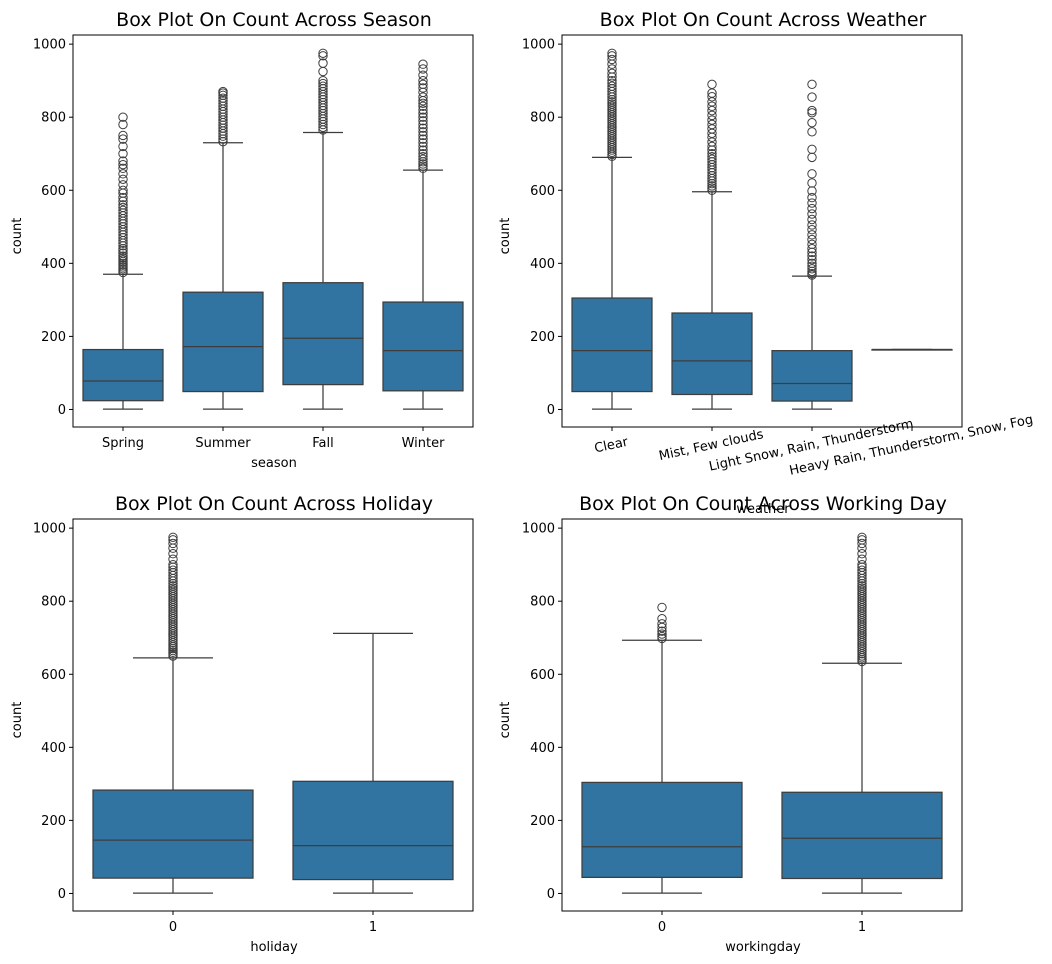 This screenshot has height=964, width=1052. Describe the element at coordinates (373, 927) in the screenshot. I see `x-tick-label: 1` at that location.